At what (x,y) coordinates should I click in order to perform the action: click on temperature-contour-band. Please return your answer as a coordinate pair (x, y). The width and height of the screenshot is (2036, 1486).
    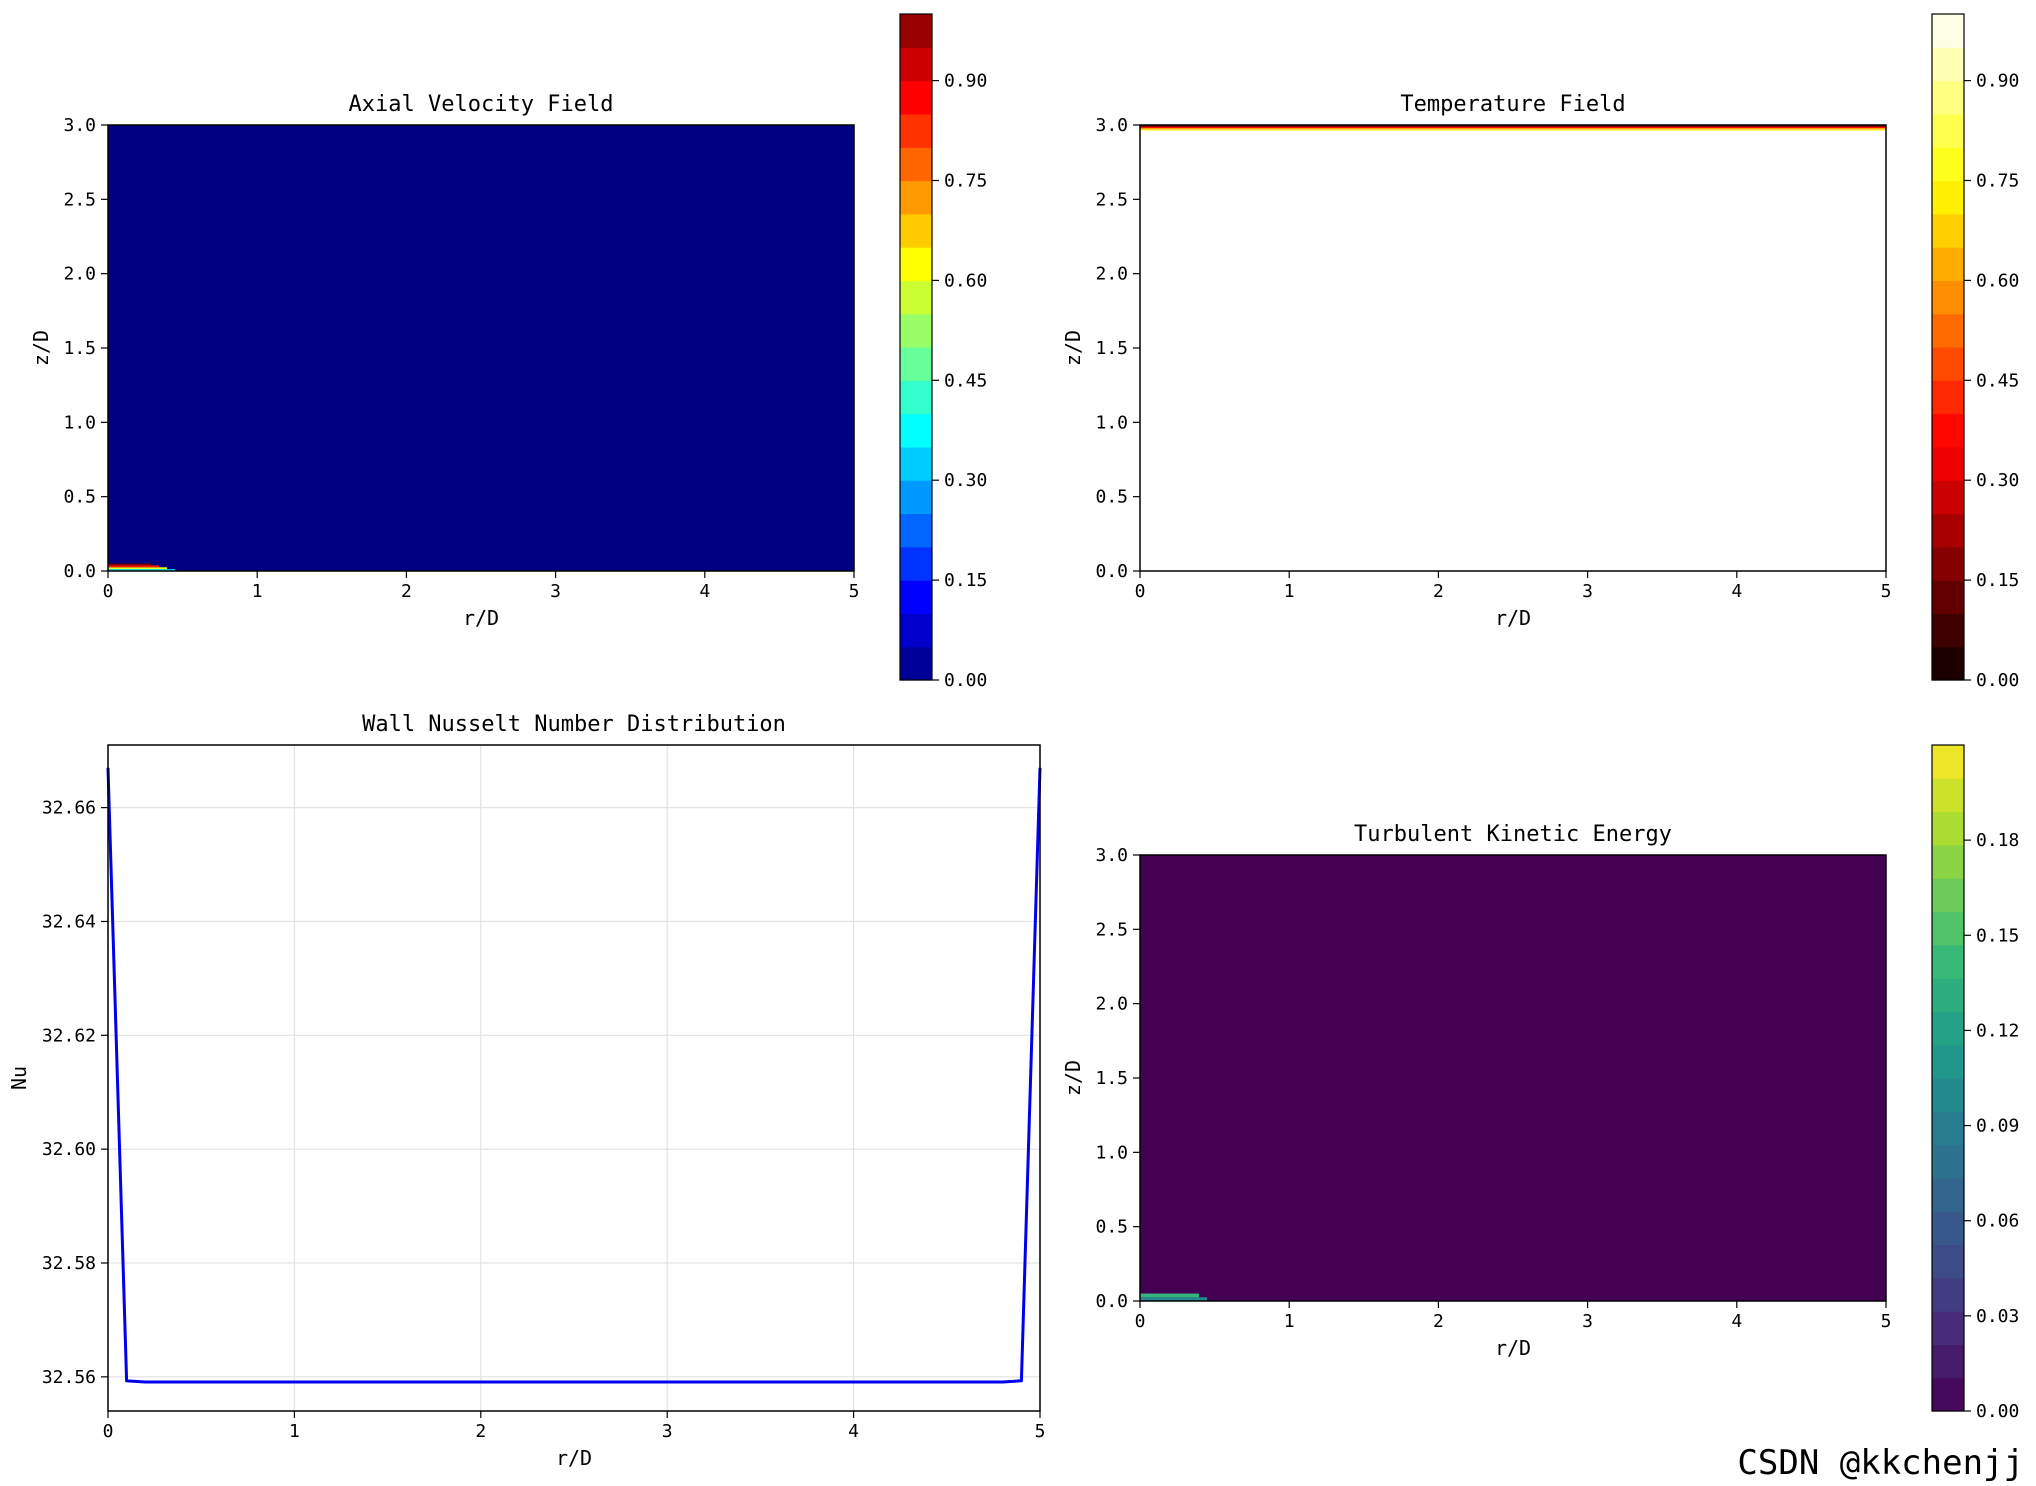
    Looking at the image, I should click on (1513, 127).